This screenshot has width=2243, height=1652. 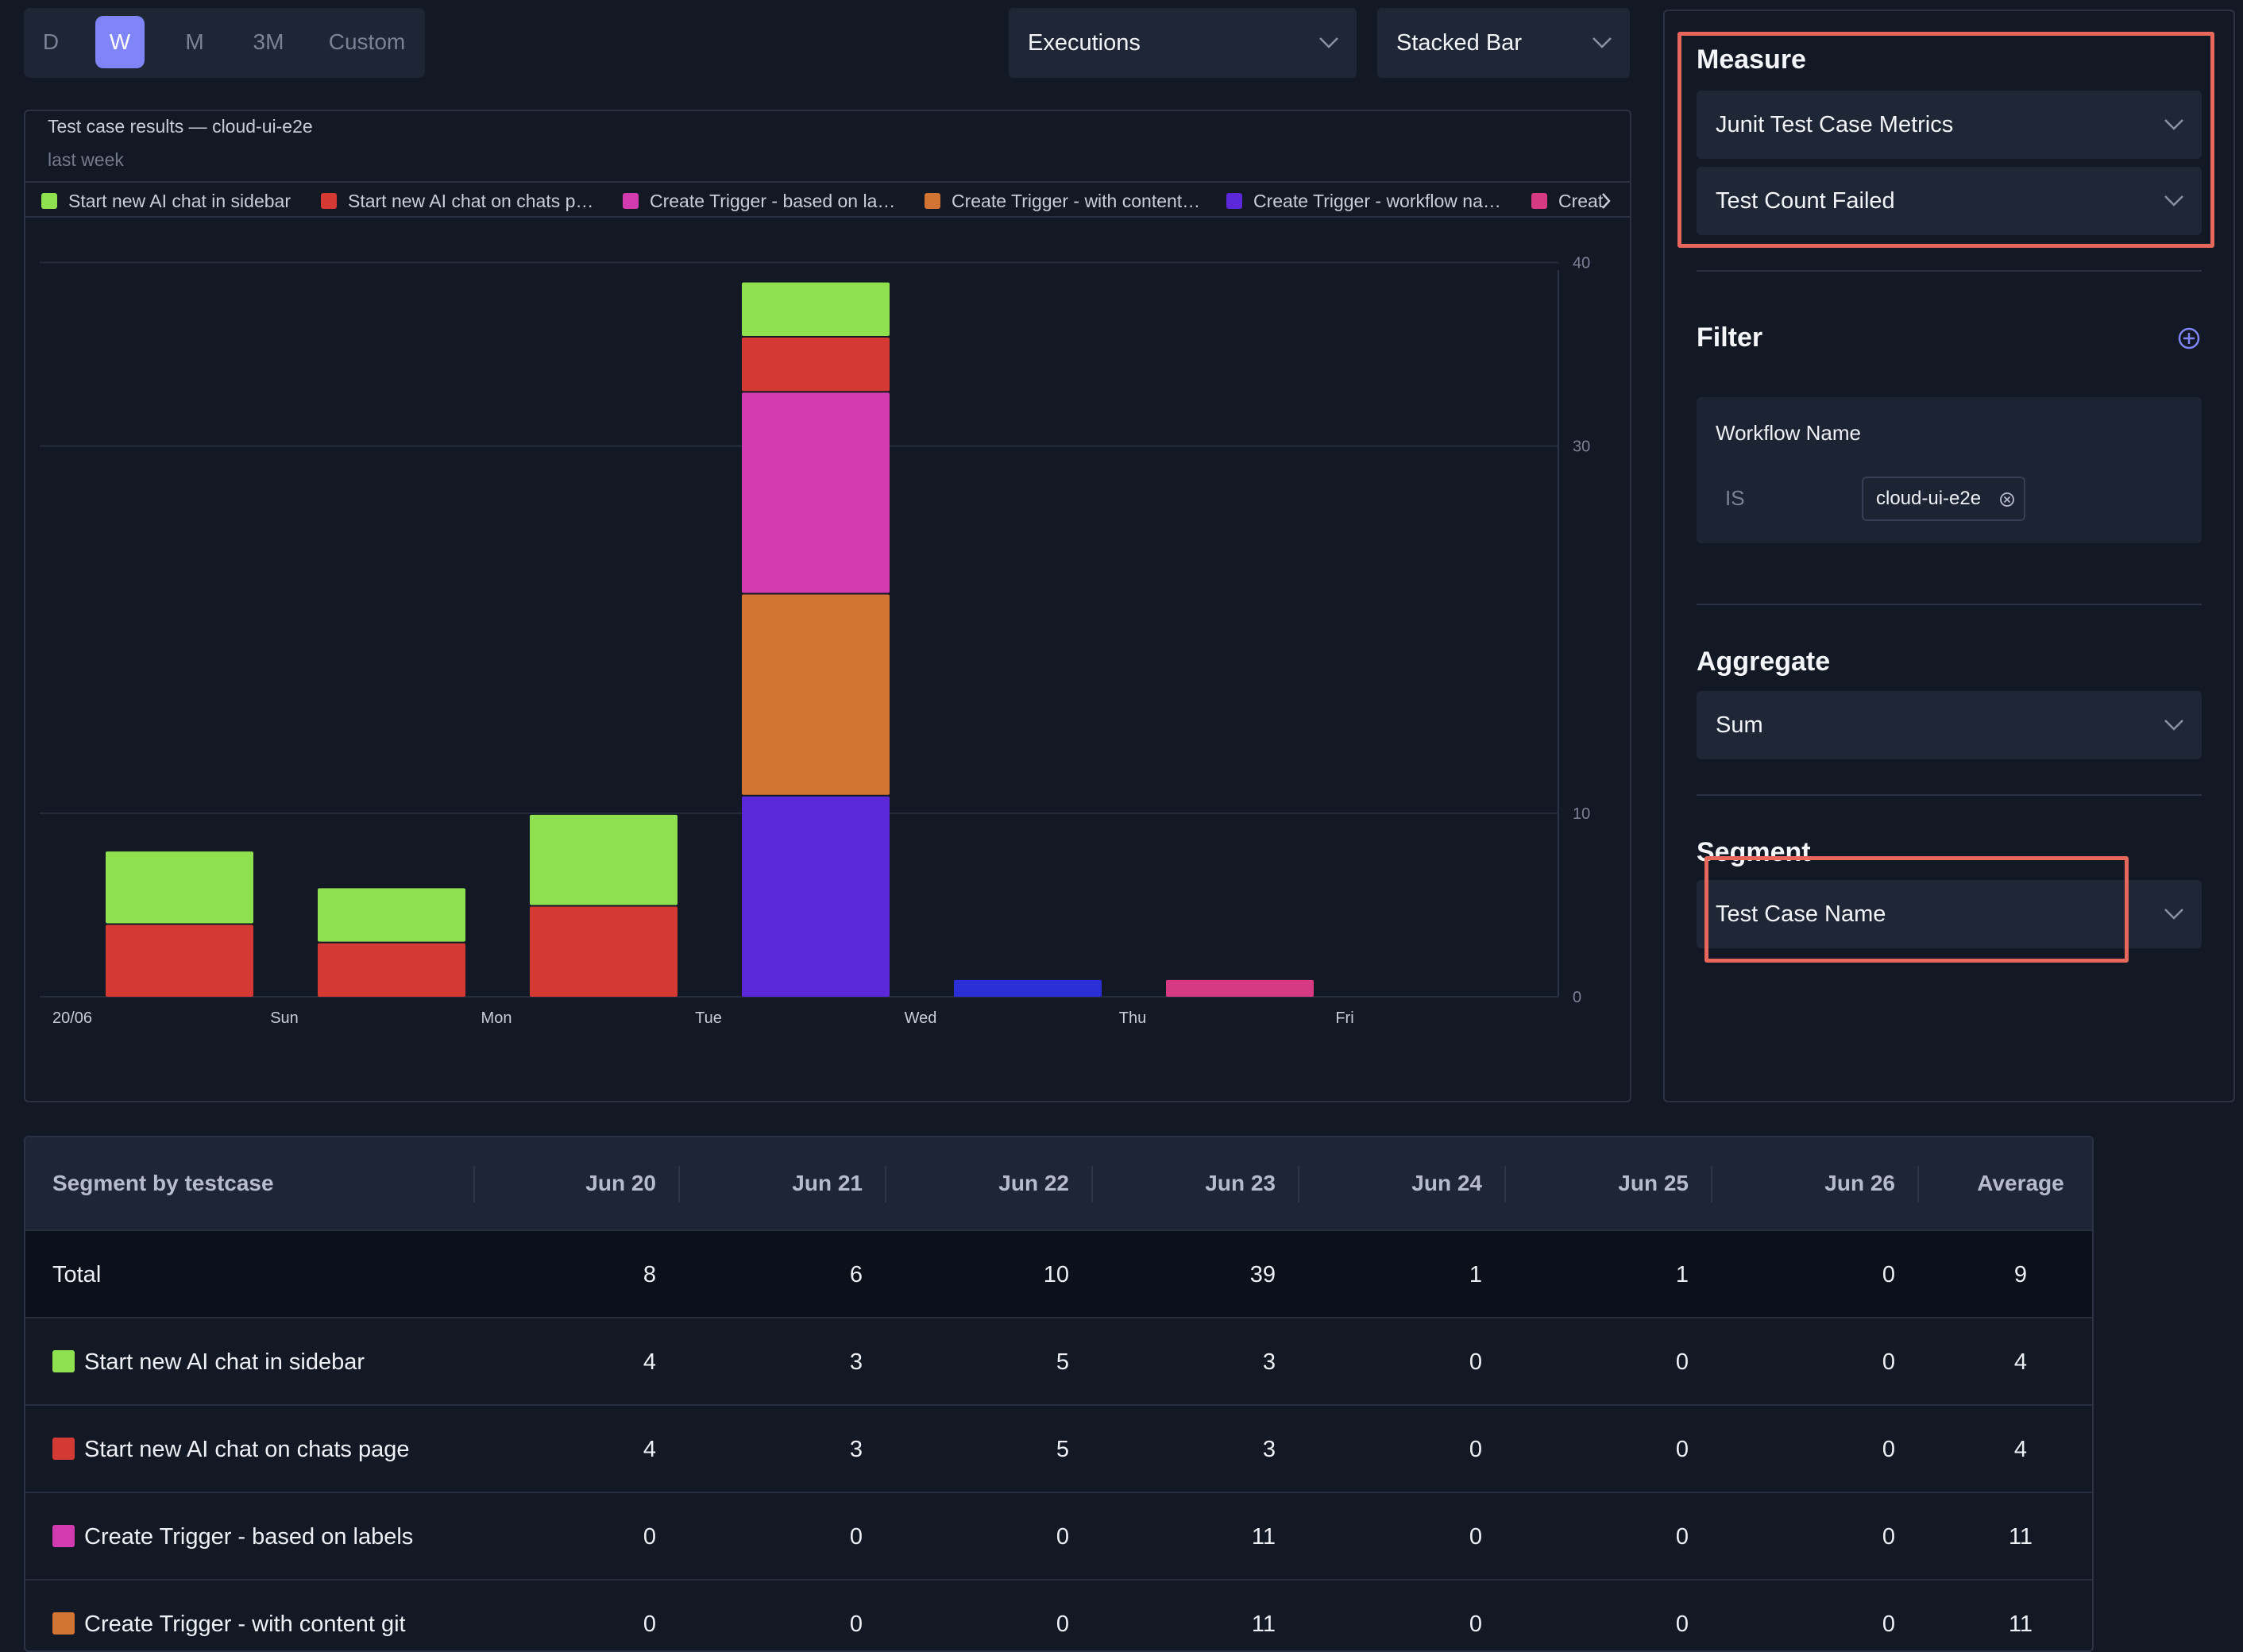 I want to click on add-filter-icon, so click(x=2189, y=338).